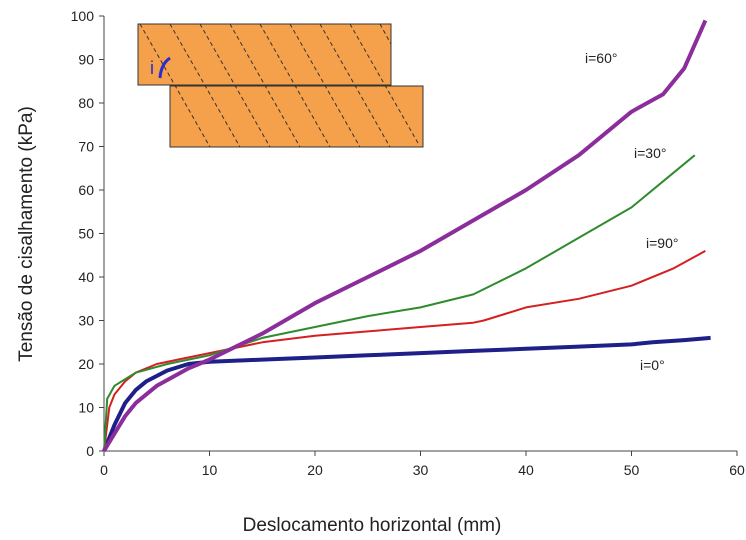  Describe the element at coordinates (264, 54) in the screenshot. I see `upper-block` at that location.